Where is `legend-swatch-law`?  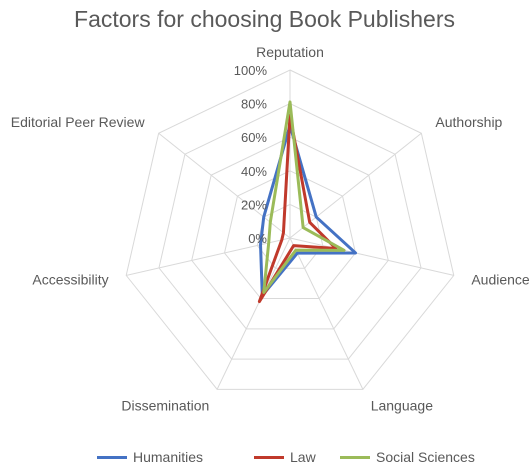 legend-swatch-law is located at coordinates (269, 457).